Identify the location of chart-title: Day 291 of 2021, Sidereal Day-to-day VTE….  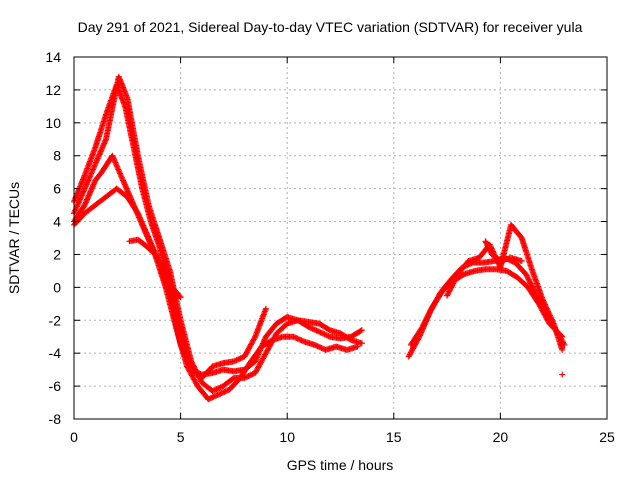
(330, 27).